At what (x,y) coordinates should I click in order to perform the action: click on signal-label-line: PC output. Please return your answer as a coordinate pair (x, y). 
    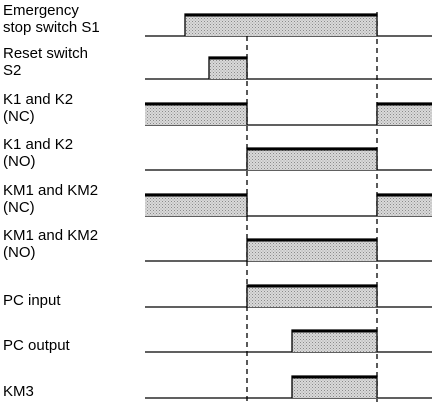
    Looking at the image, I should click on (37, 345).